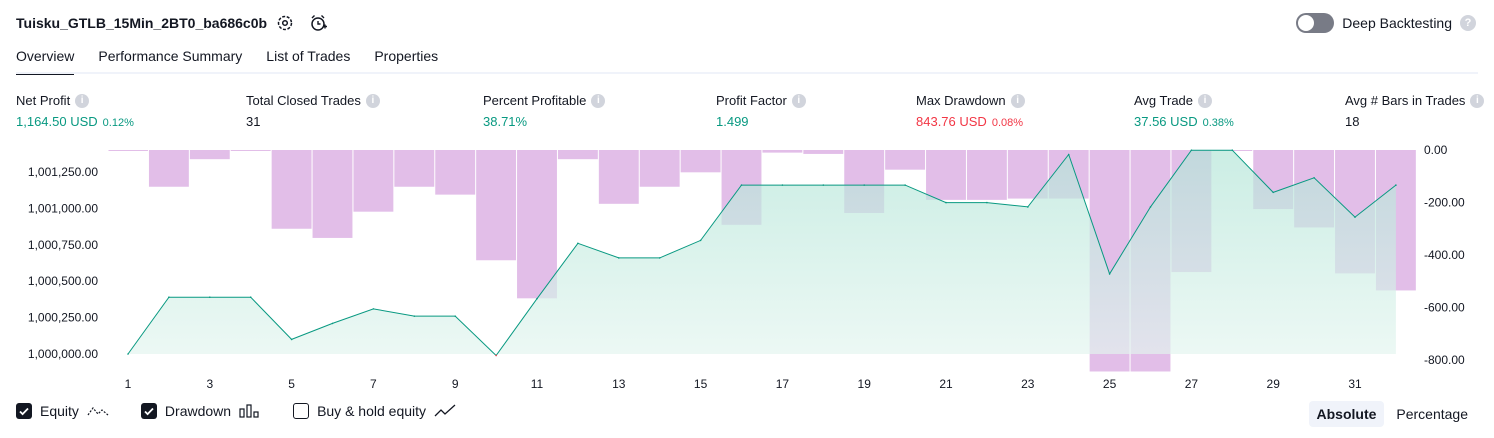 Image resolution: width=1494 pixels, height=438 pixels. Describe the element at coordinates (1436, 150) in the screenshot. I see `right-axis-tick: 0.00` at that location.